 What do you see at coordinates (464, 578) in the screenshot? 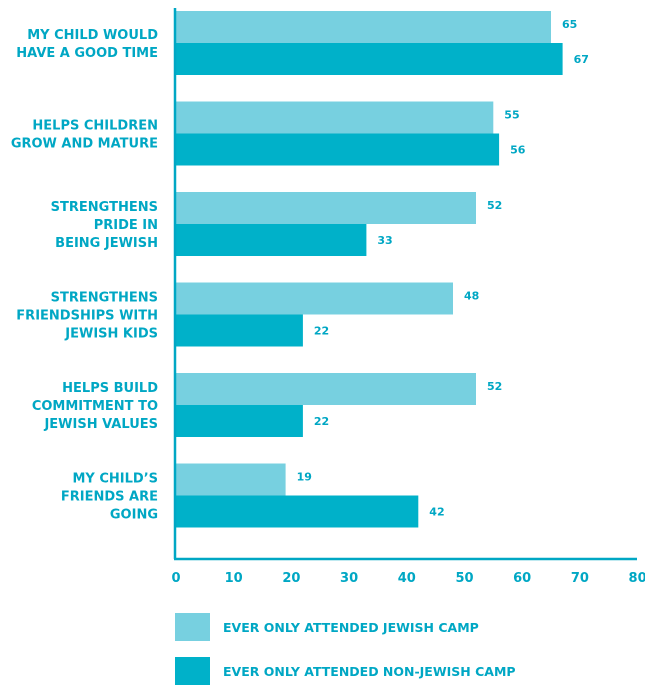
I see `x-tick-label: 50` at bounding box center [464, 578].